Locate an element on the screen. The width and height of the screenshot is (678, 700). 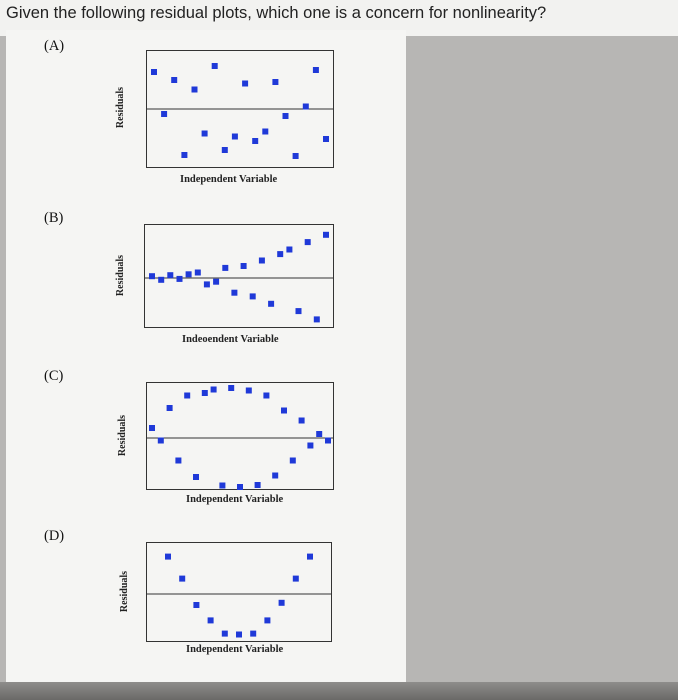
plot-a-points is located at coordinates (240, 111).